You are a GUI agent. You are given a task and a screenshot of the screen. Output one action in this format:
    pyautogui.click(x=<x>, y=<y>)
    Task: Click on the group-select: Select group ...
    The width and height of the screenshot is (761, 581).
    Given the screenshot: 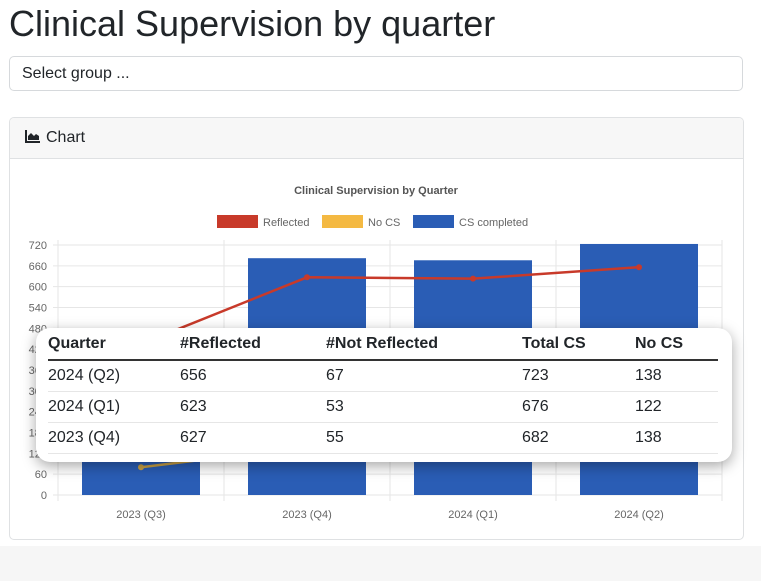 What is the action you would take?
    pyautogui.click(x=376, y=73)
    